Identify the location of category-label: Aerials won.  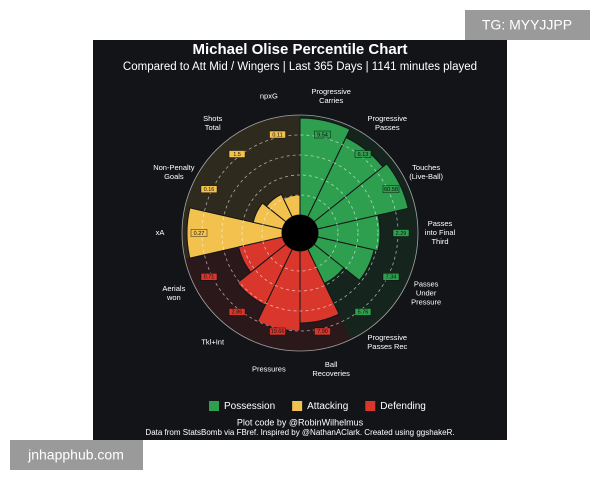
(173, 293).